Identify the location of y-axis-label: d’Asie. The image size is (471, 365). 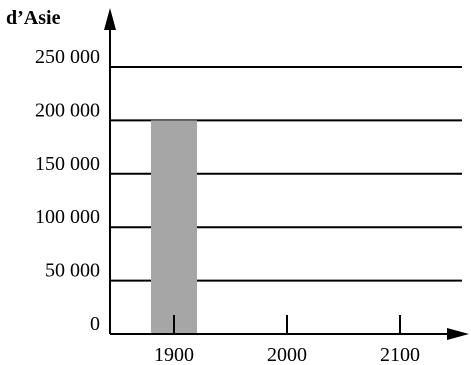
(33, 18).